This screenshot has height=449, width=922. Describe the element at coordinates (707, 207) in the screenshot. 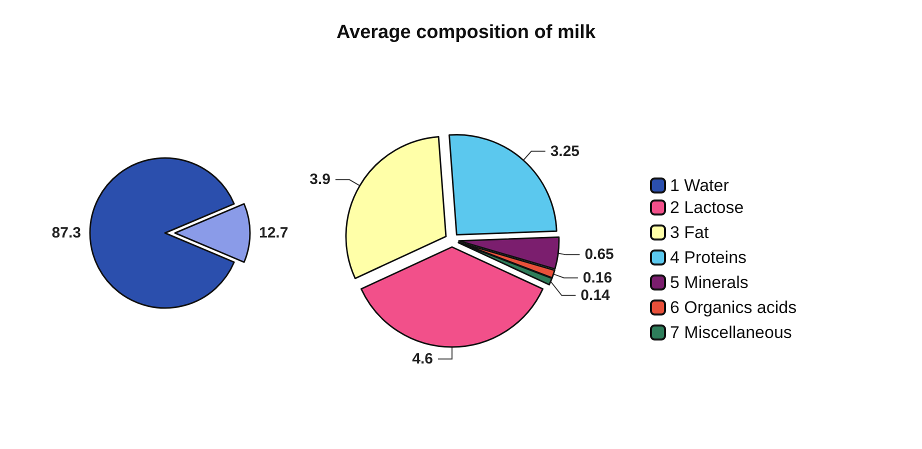

I see `legend-label: 2 Lactose` at that location.